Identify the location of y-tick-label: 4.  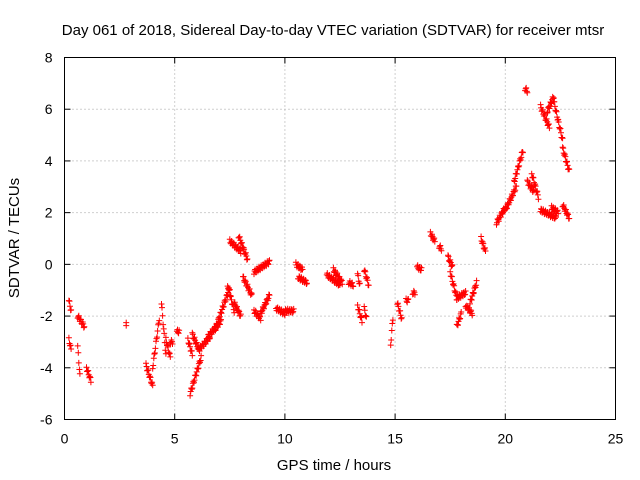
(49, 161).